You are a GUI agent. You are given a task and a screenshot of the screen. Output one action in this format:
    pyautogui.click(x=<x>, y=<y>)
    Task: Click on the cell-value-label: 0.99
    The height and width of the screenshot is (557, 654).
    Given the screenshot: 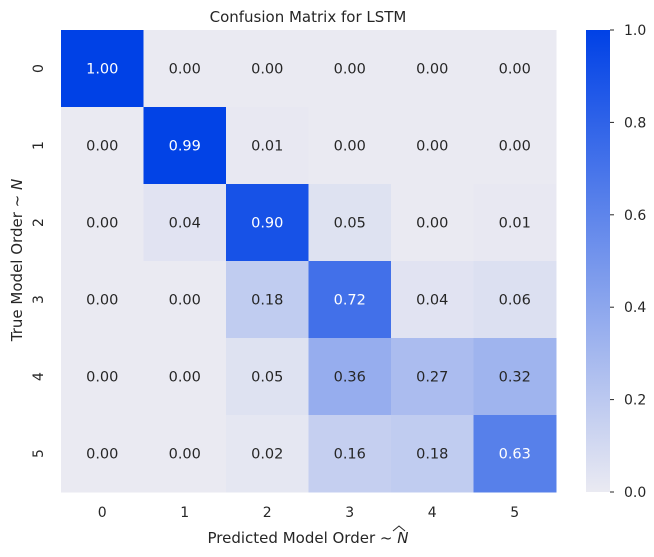 What is the action you would take?
    pyautogui.click(x=185, y=147)
    